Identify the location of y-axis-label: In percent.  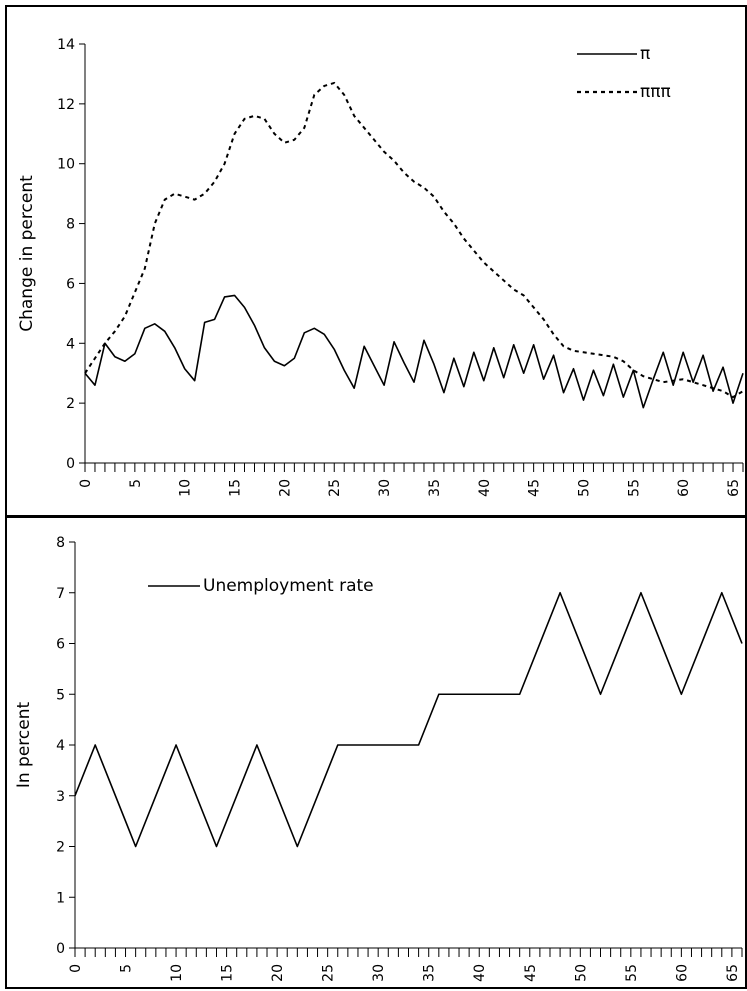
(24, 745).